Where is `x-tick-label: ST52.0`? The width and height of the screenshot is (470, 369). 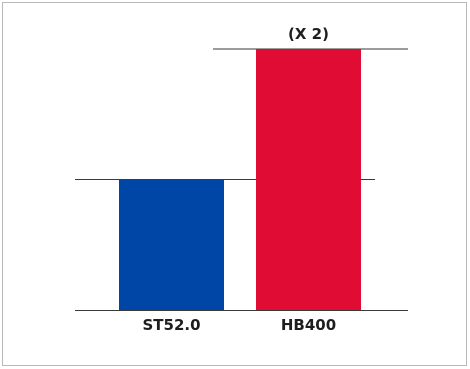 x-tick-label: ST52.0 is located at coordinates (171, 325).